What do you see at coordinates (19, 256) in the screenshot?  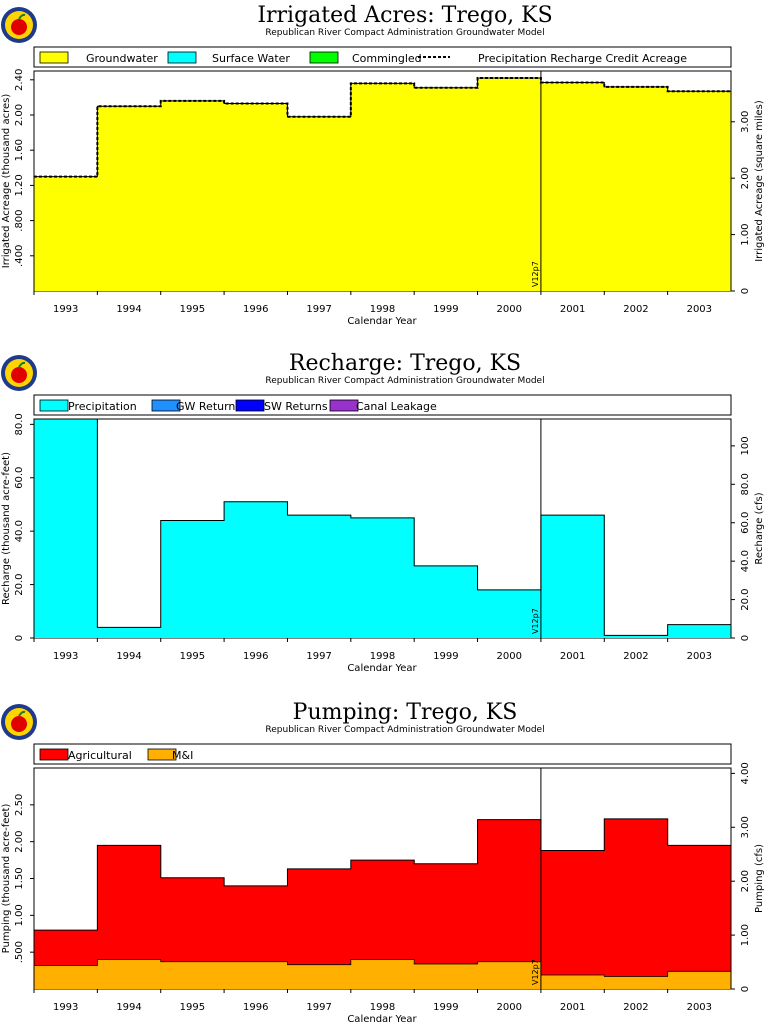 I see `y-tick-label-0: .400` at bounding box center [19, 256].